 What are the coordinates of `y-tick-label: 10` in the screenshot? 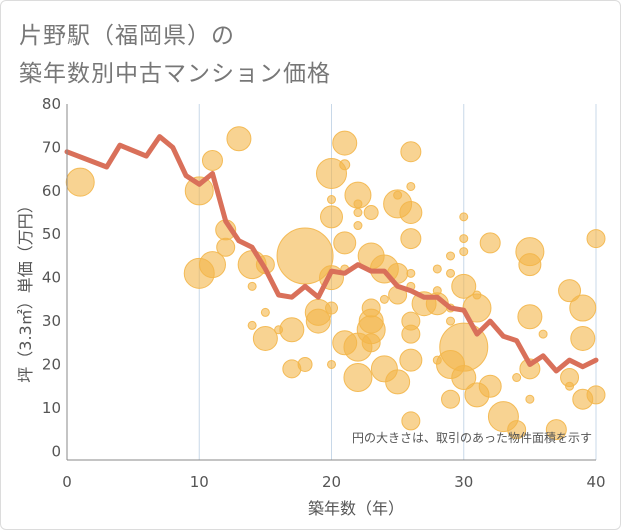 It's located at (51, 408).